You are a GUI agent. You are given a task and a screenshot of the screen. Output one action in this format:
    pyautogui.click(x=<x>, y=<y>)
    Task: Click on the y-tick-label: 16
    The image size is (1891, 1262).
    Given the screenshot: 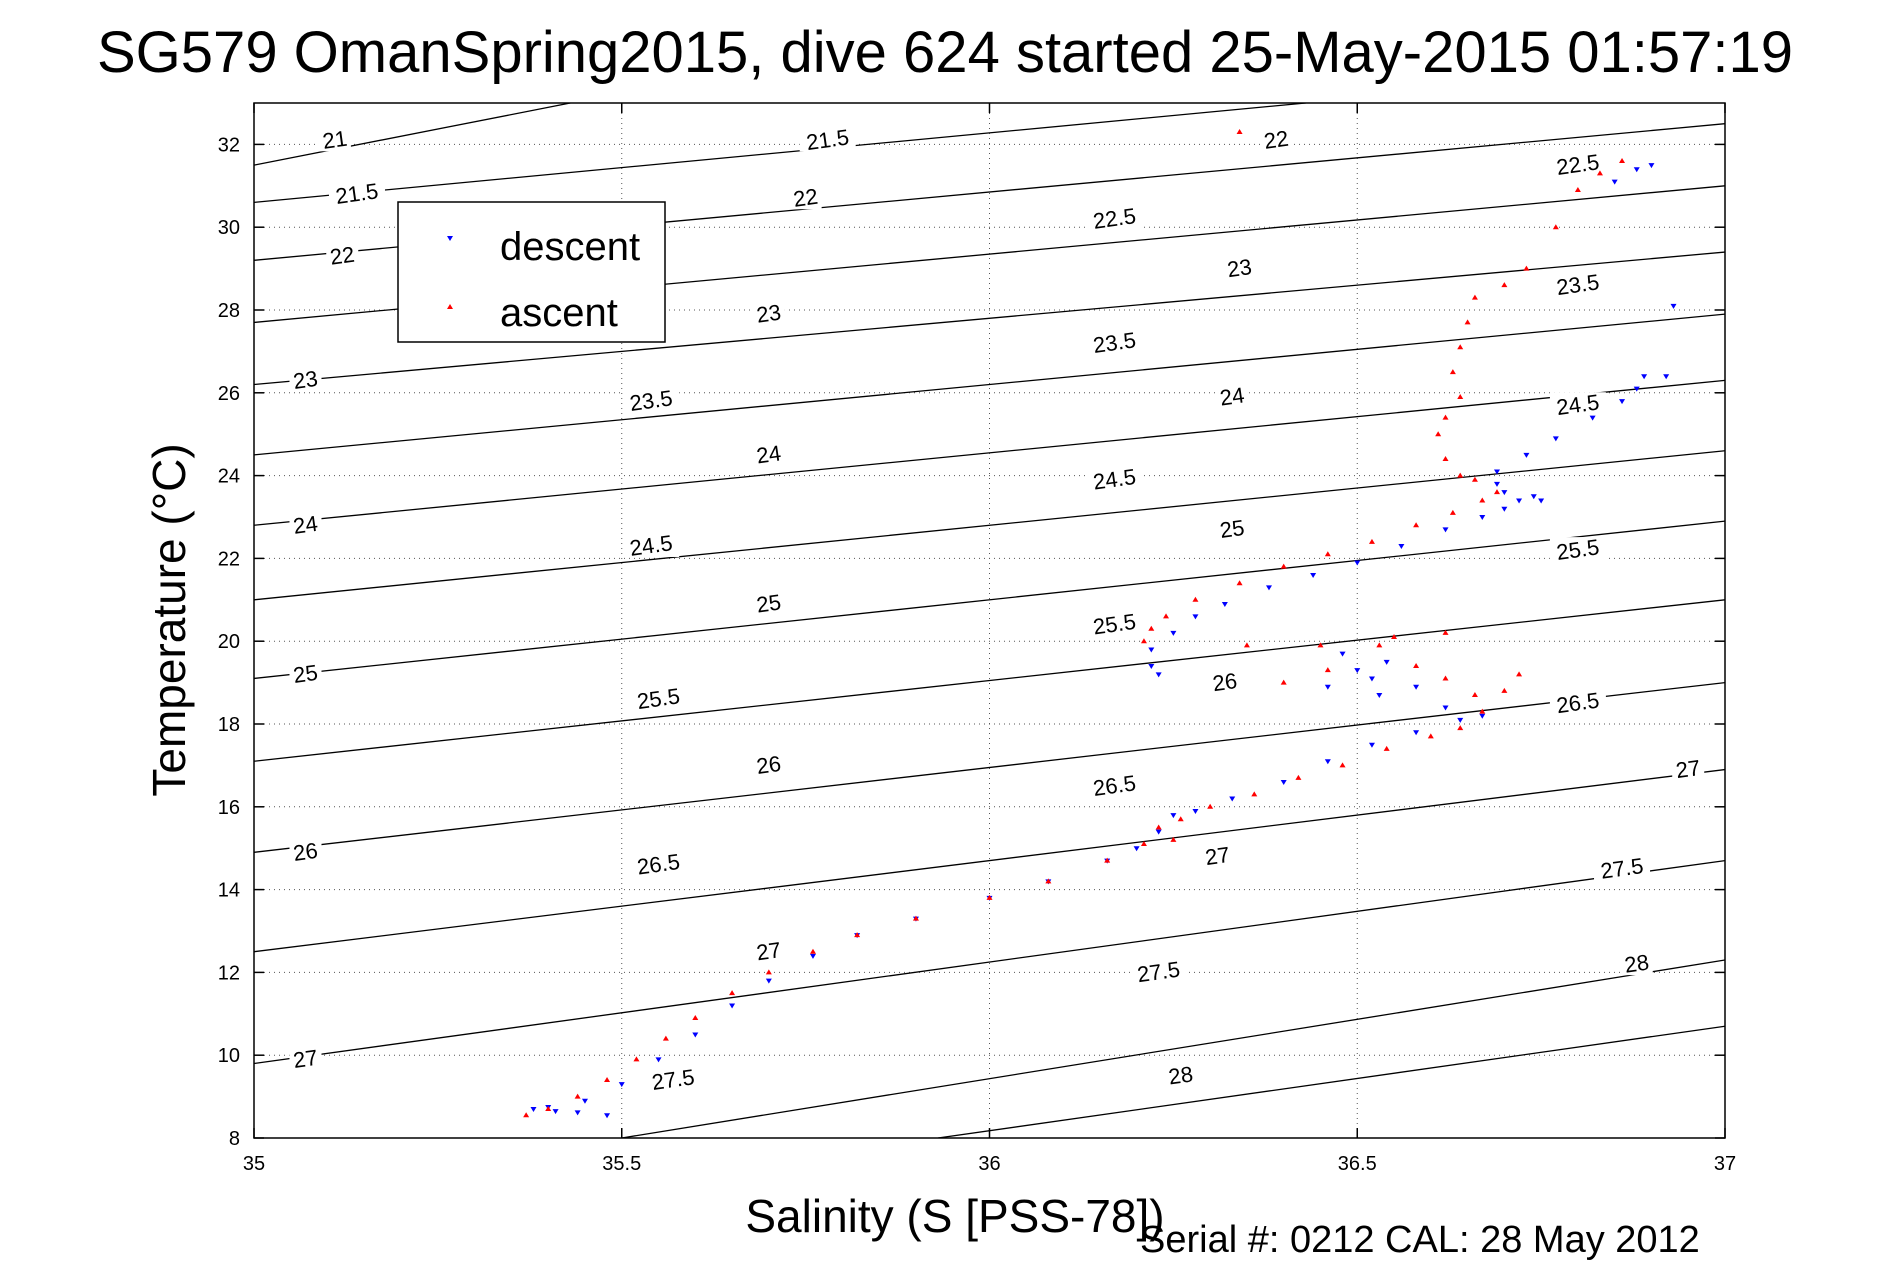 What is the action you would take?
    pyautogui.click(x=229, y=808)
    